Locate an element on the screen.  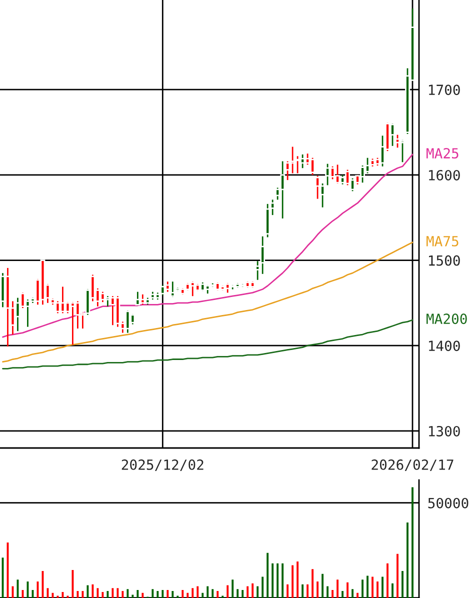
y-tick-label: 1700 is located at coordinates (444, 90).